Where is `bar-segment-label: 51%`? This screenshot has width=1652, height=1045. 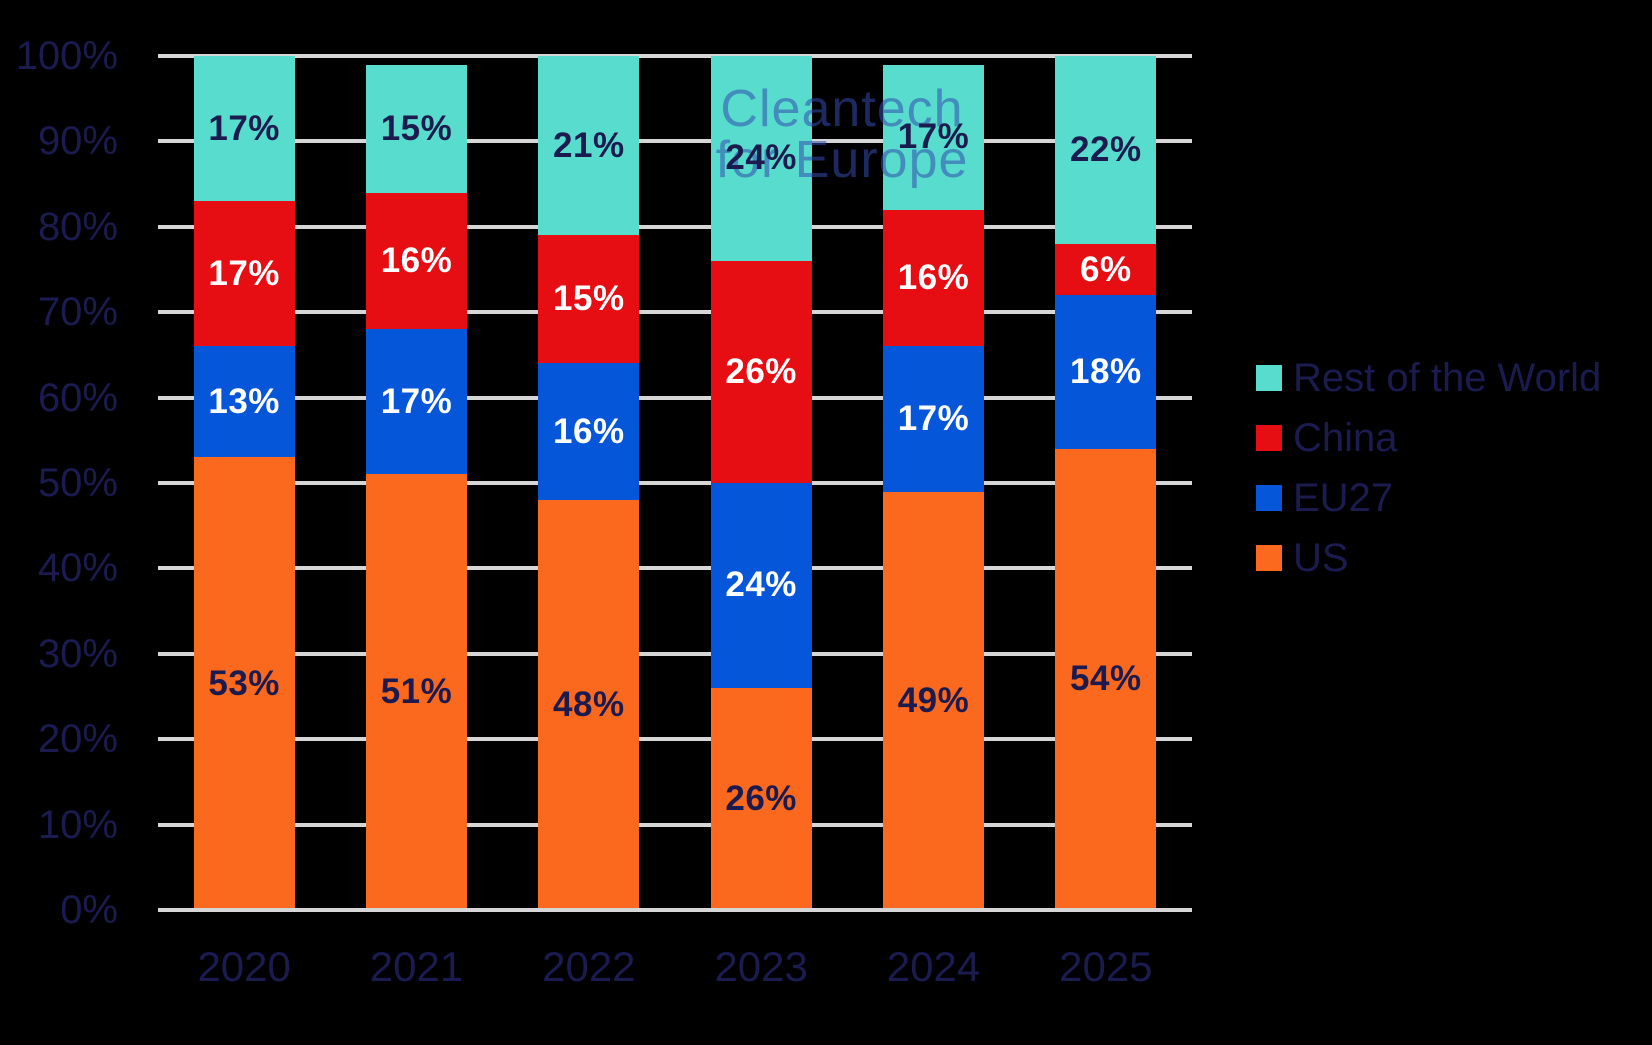
bar-segment-label: 51% is located at coordinates (416, 692).